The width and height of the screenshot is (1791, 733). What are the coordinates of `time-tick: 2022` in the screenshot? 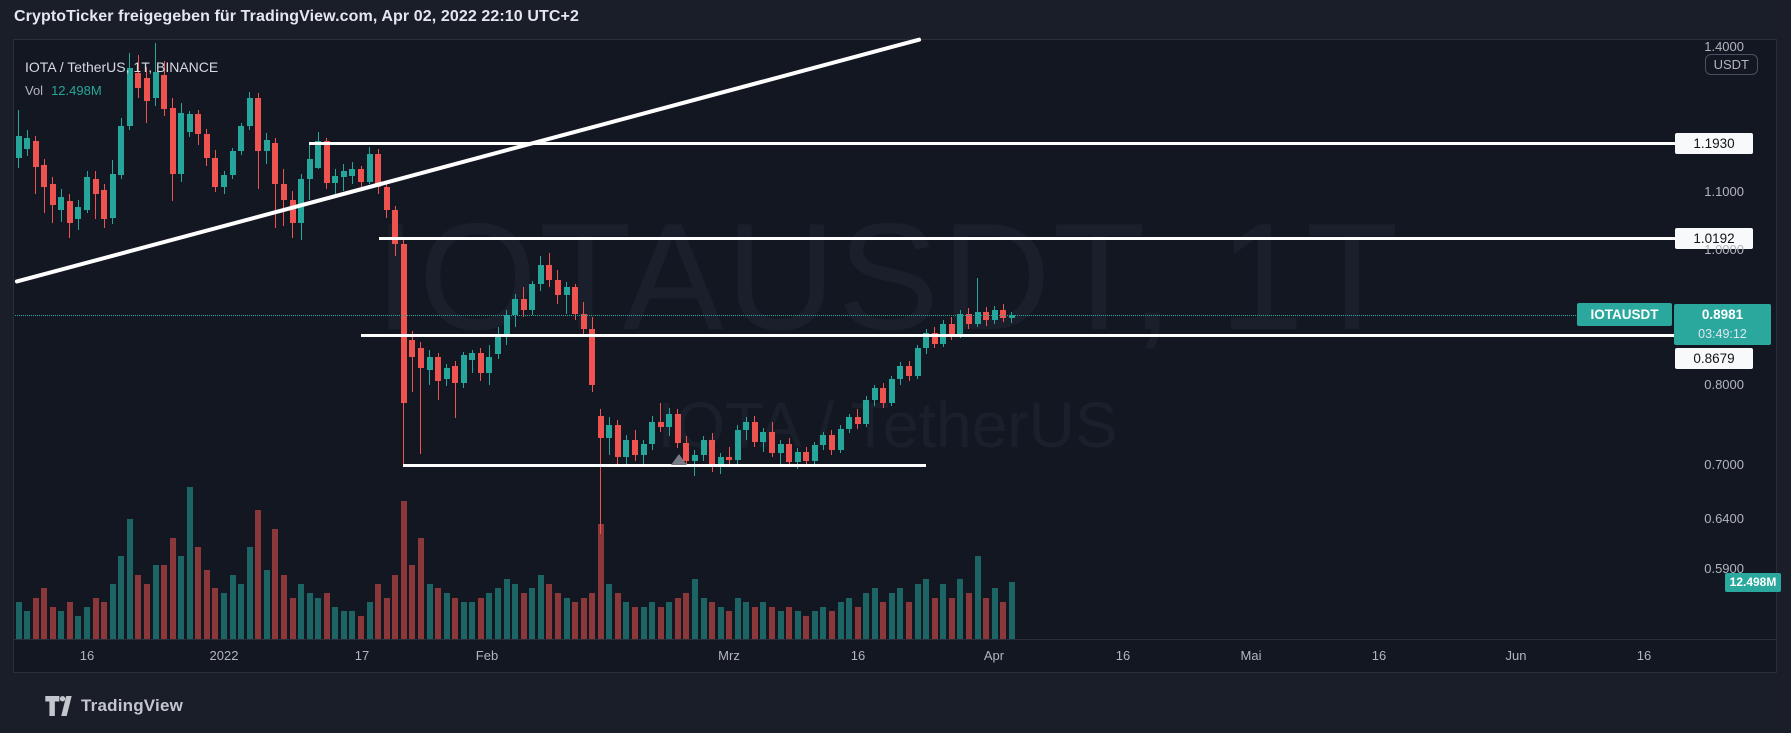 It's located at (224, 655).